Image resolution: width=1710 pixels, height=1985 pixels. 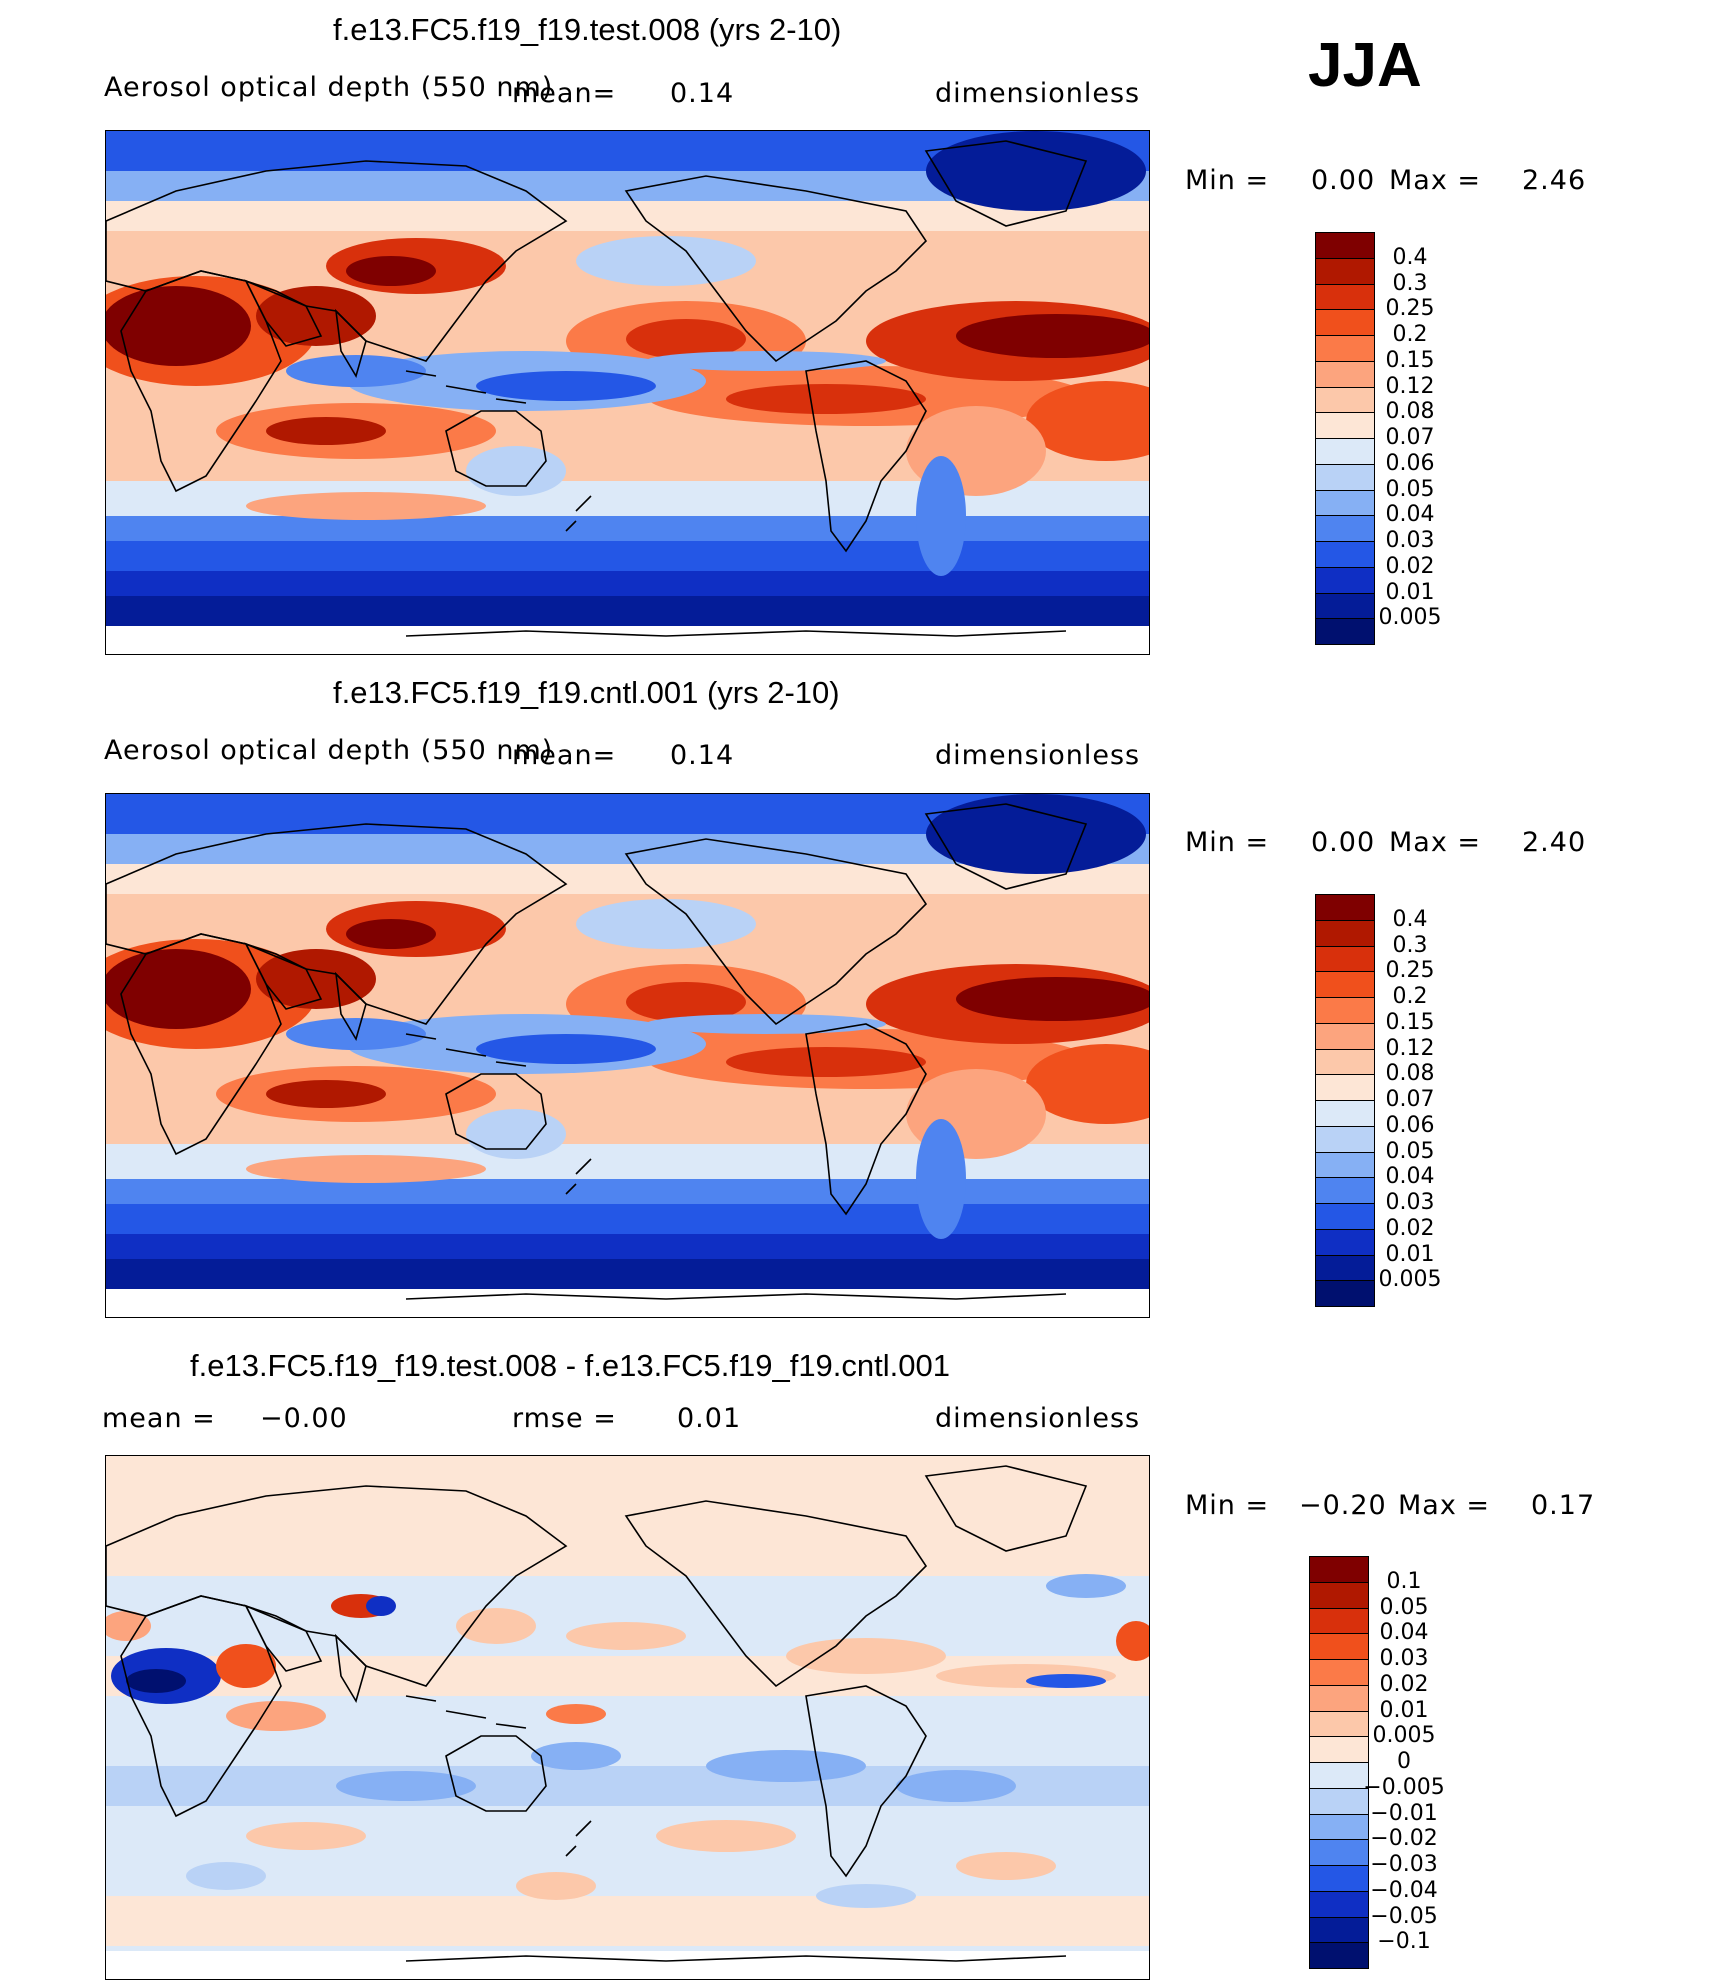 What do you see at coordinates (1410, 309) in the screenshot?
I see `colorbar-label: 0.25` at bounding box center [1410, 309].